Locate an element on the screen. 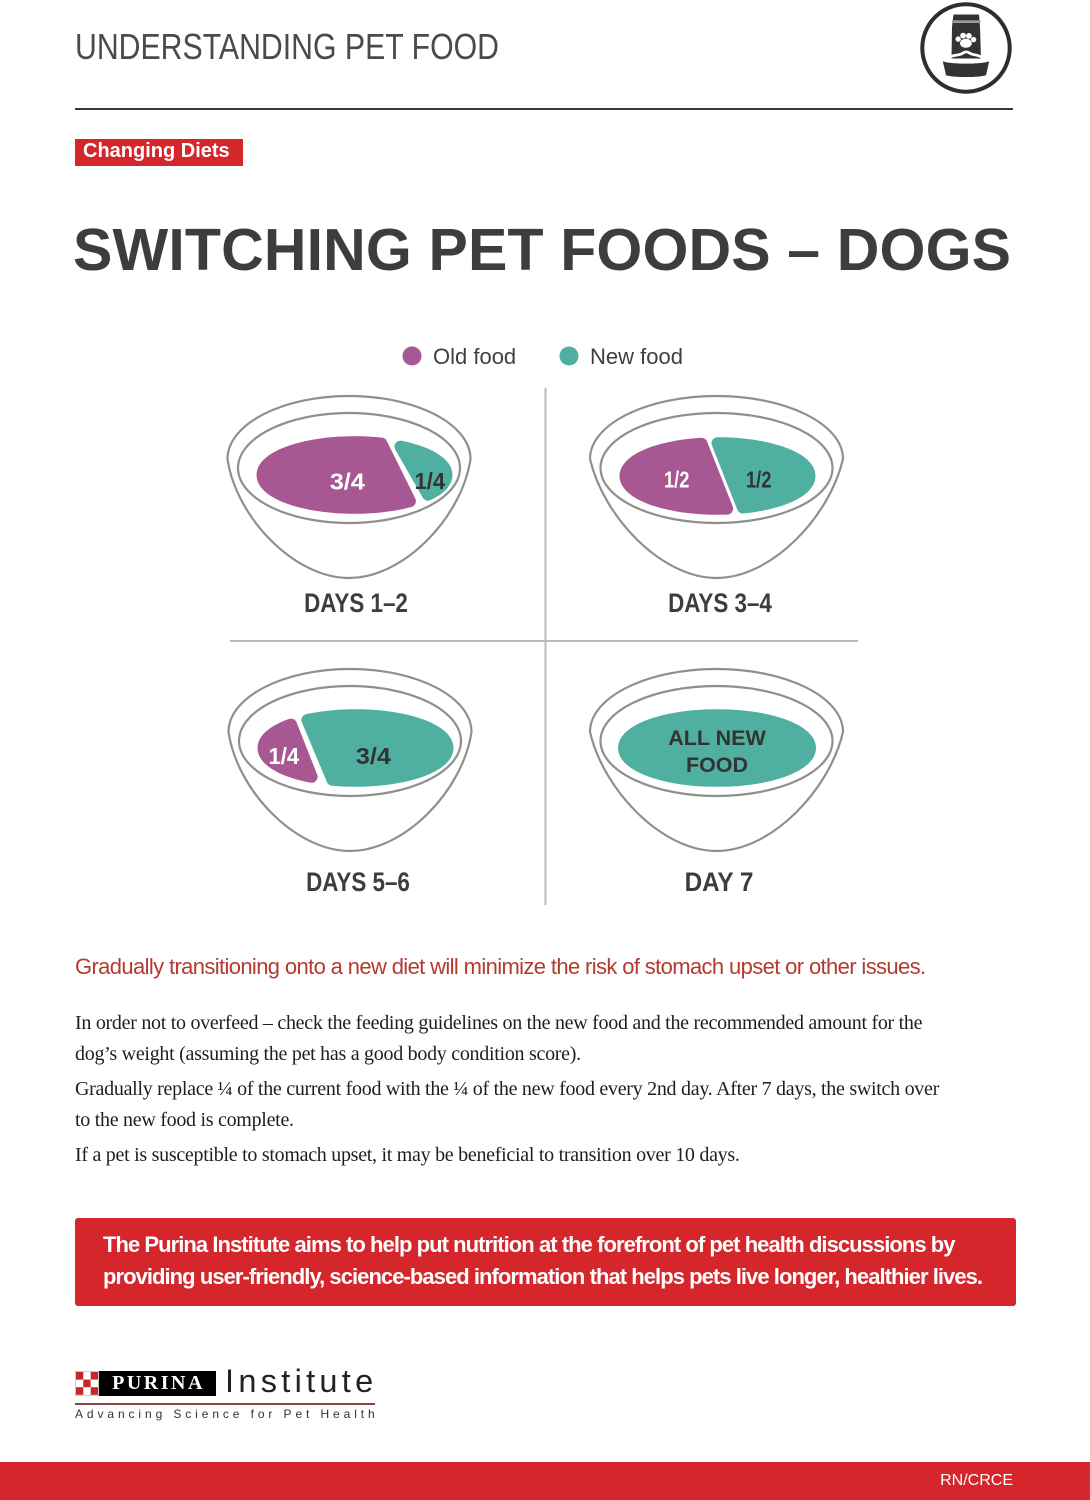 The image size is (1090, 1500). svg-text: ALL NEW is located at coordinates (717, 738).